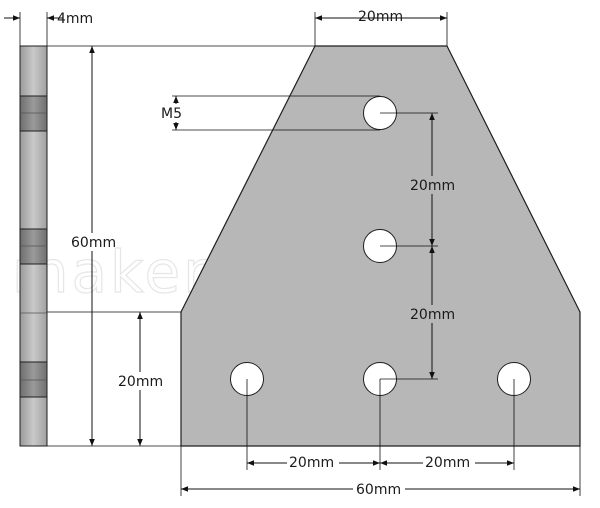  Describe the element at coordinates (447, 463) in the screenshot. I see `bottom-spacing-right-label: 20mm` at that location.